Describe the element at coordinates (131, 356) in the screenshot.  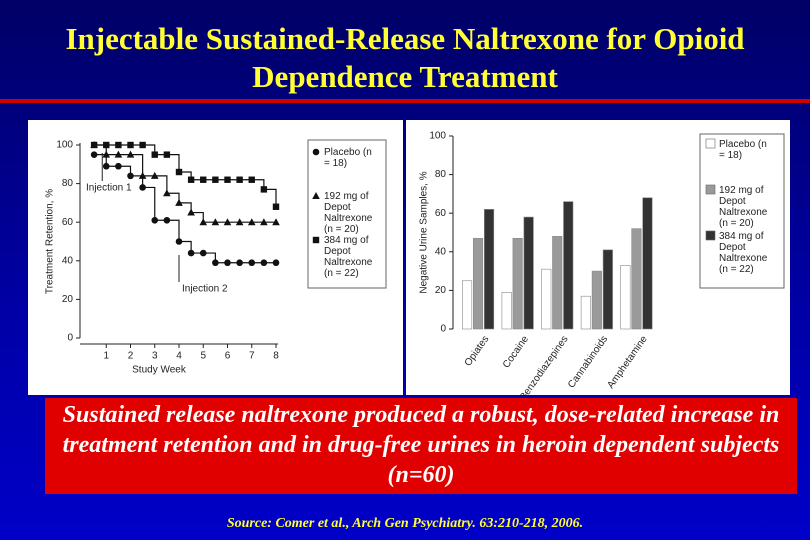
I see `x-tick-label: 2` at that location.